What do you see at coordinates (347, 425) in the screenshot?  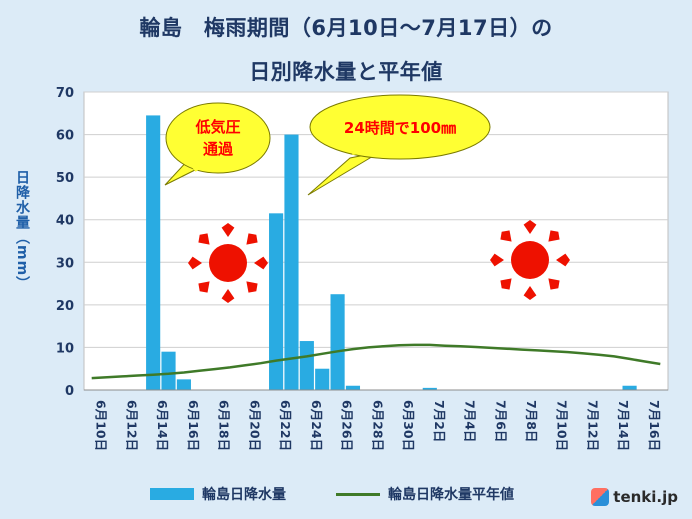 I see `x-tick-label: 6月26日` at bounding box center [347, 425].